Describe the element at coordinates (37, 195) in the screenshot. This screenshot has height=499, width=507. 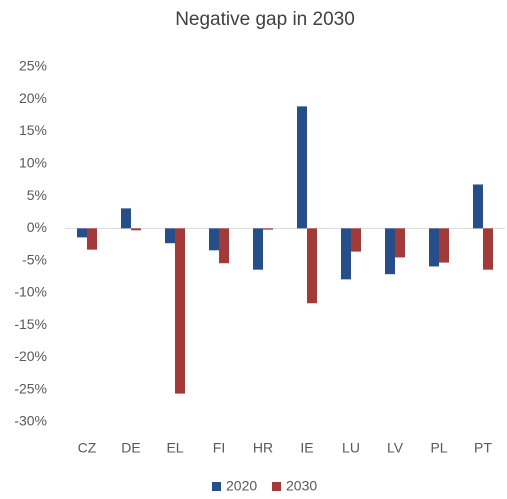
I see `y-tick-label: 5%` at that location.